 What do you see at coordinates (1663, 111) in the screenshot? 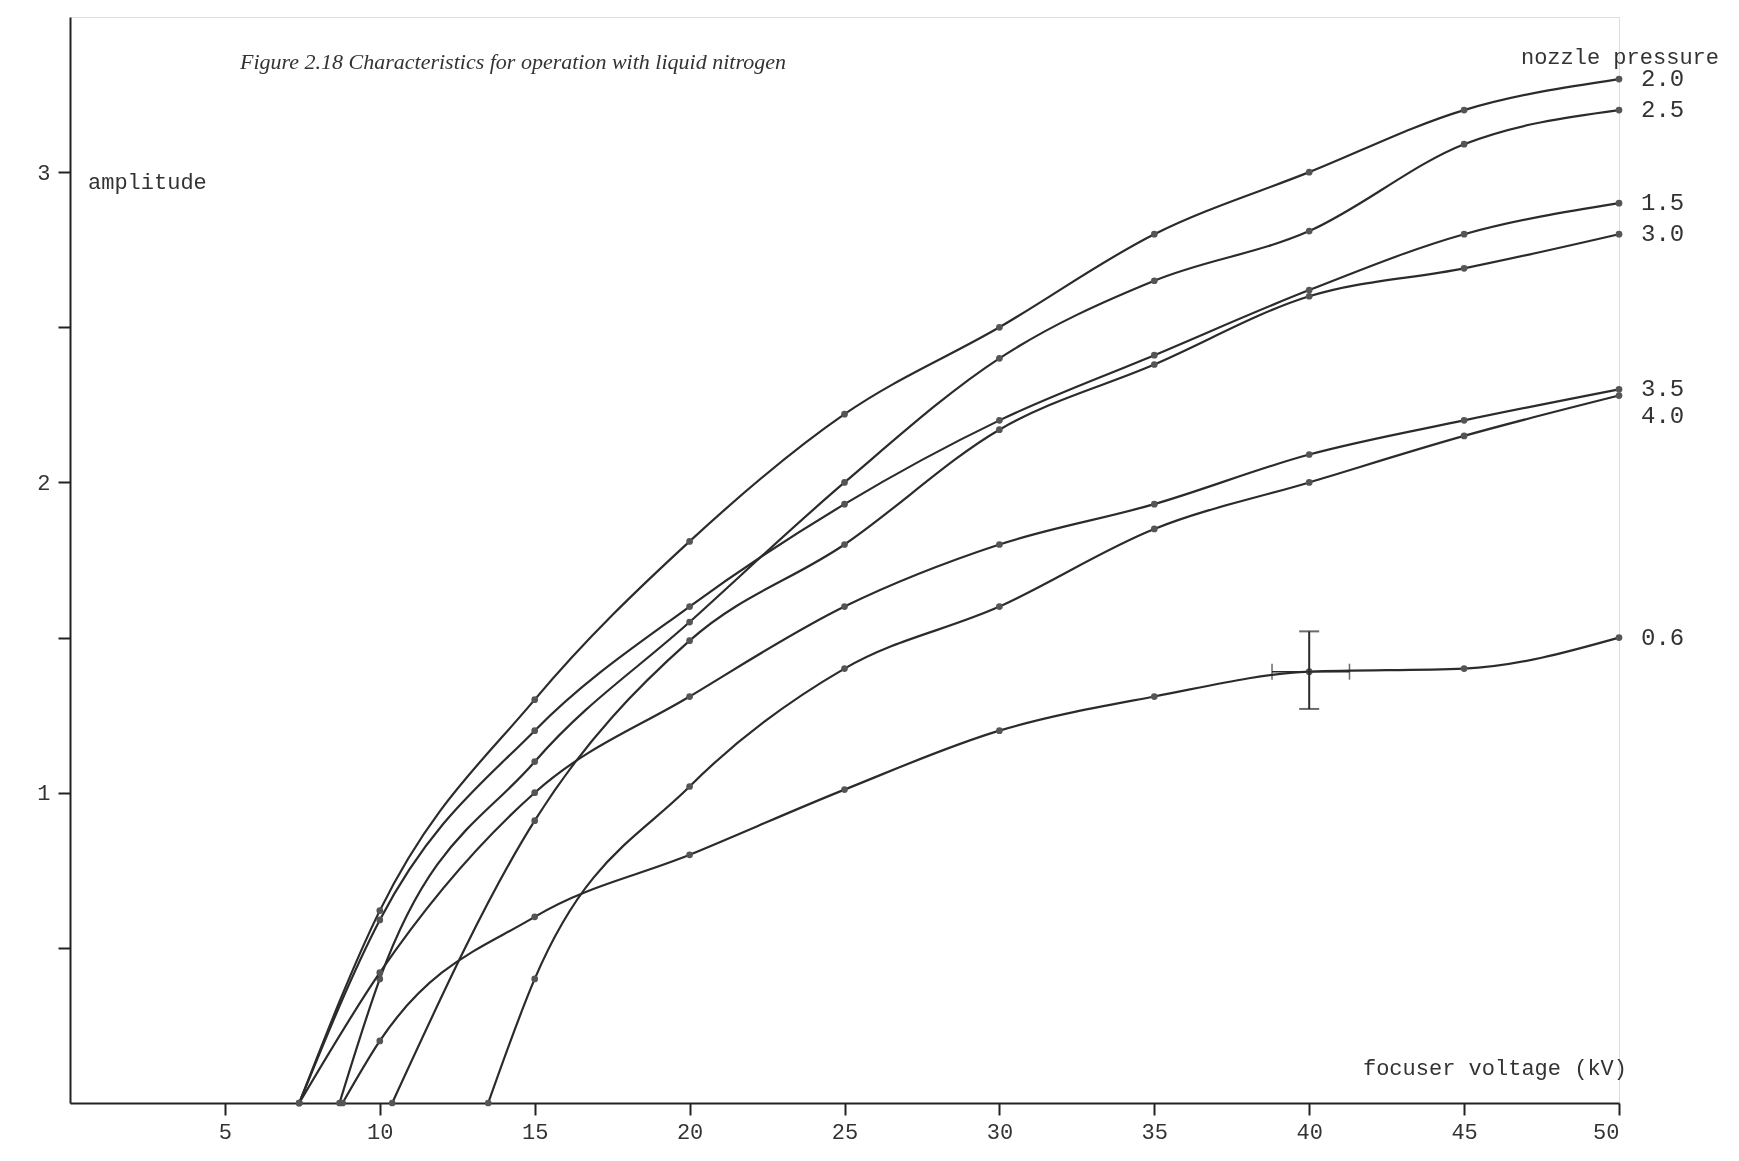
I see `series-label: 2.5` at bounding box center [1663, 111].